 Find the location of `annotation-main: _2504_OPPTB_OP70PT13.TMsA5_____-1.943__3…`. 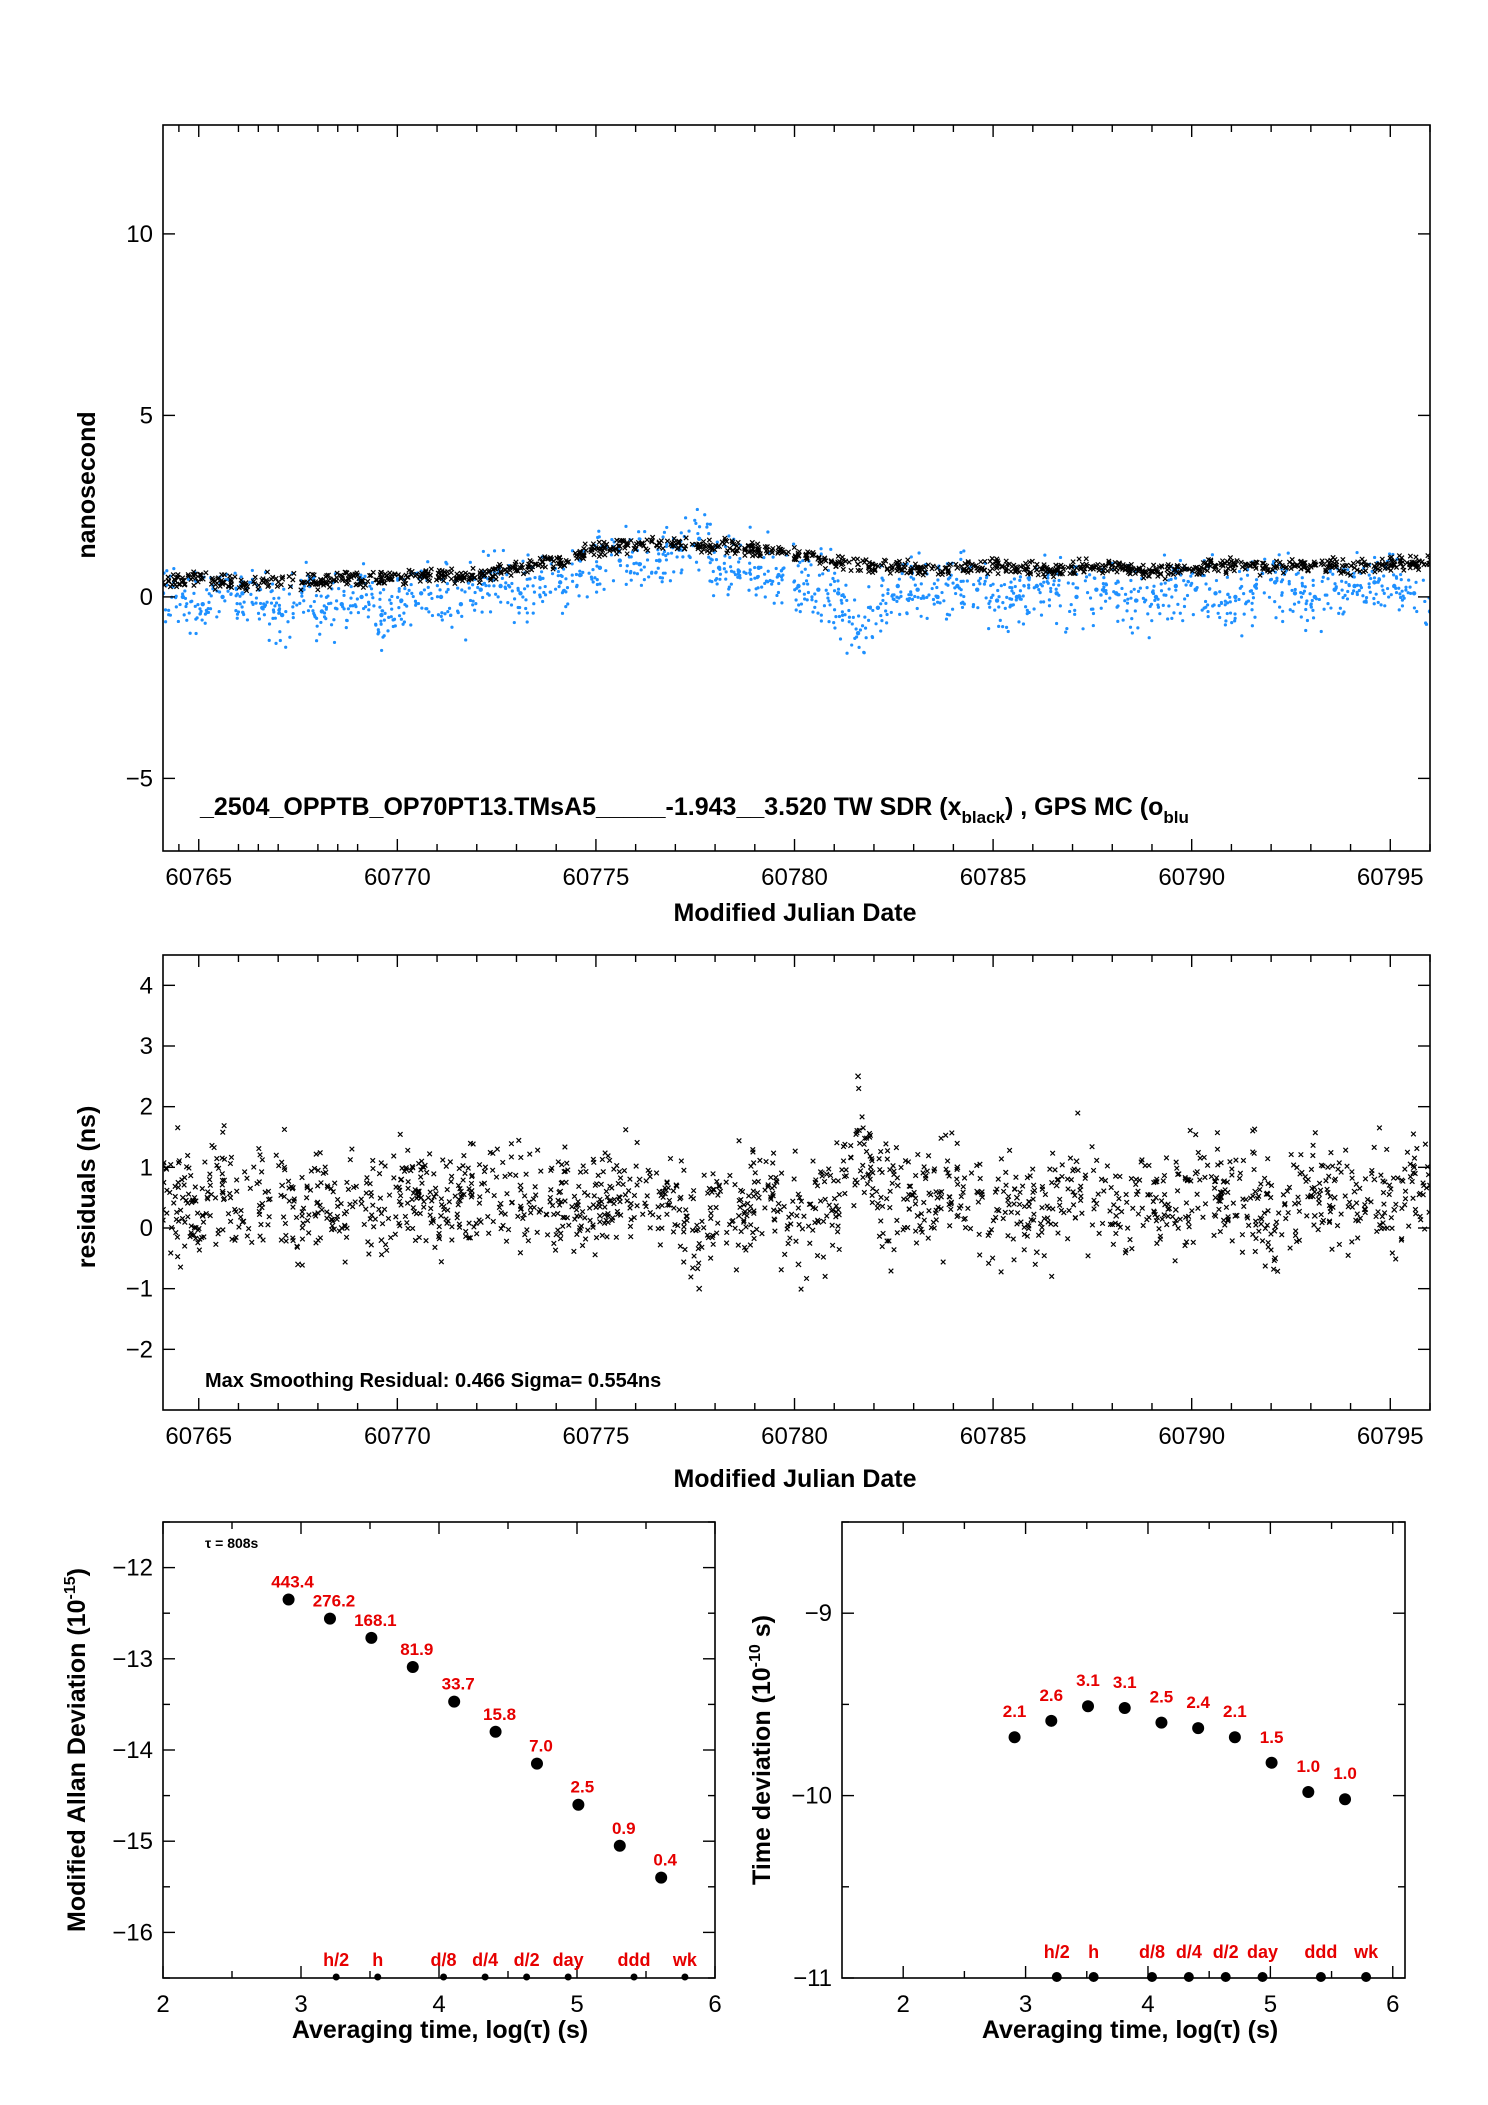

annotation-main: _2504_OPPTB_OP70PT13.TMsA5_____-1.943__3… is located at coordinates (580, 807).